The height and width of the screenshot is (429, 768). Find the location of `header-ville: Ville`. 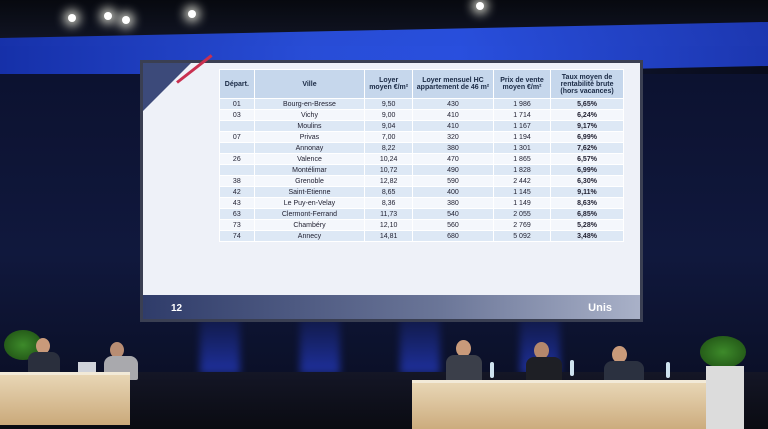

header-ville: Ville is located at coordinates (309, 84).